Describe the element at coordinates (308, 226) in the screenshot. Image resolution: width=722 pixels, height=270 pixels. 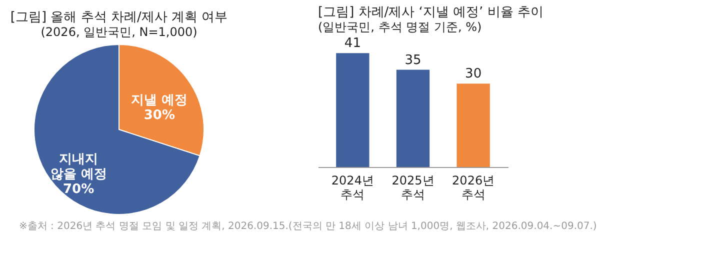
I see `text: ※출처 : 2026년 추석 명절 모임 및 일정 계획, 2026.09.15.(전국의 만 18세 이상 남녀 1,000명, 웹조사, 2026.09.04.~09.07.)` at that location.